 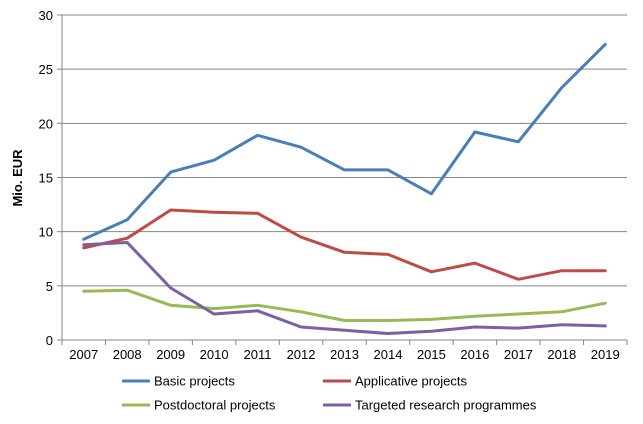 What do you see at coordinates (46, 123) in the screenshot?
I see `y-tick-label: 20` at bounding box center [46, 123].